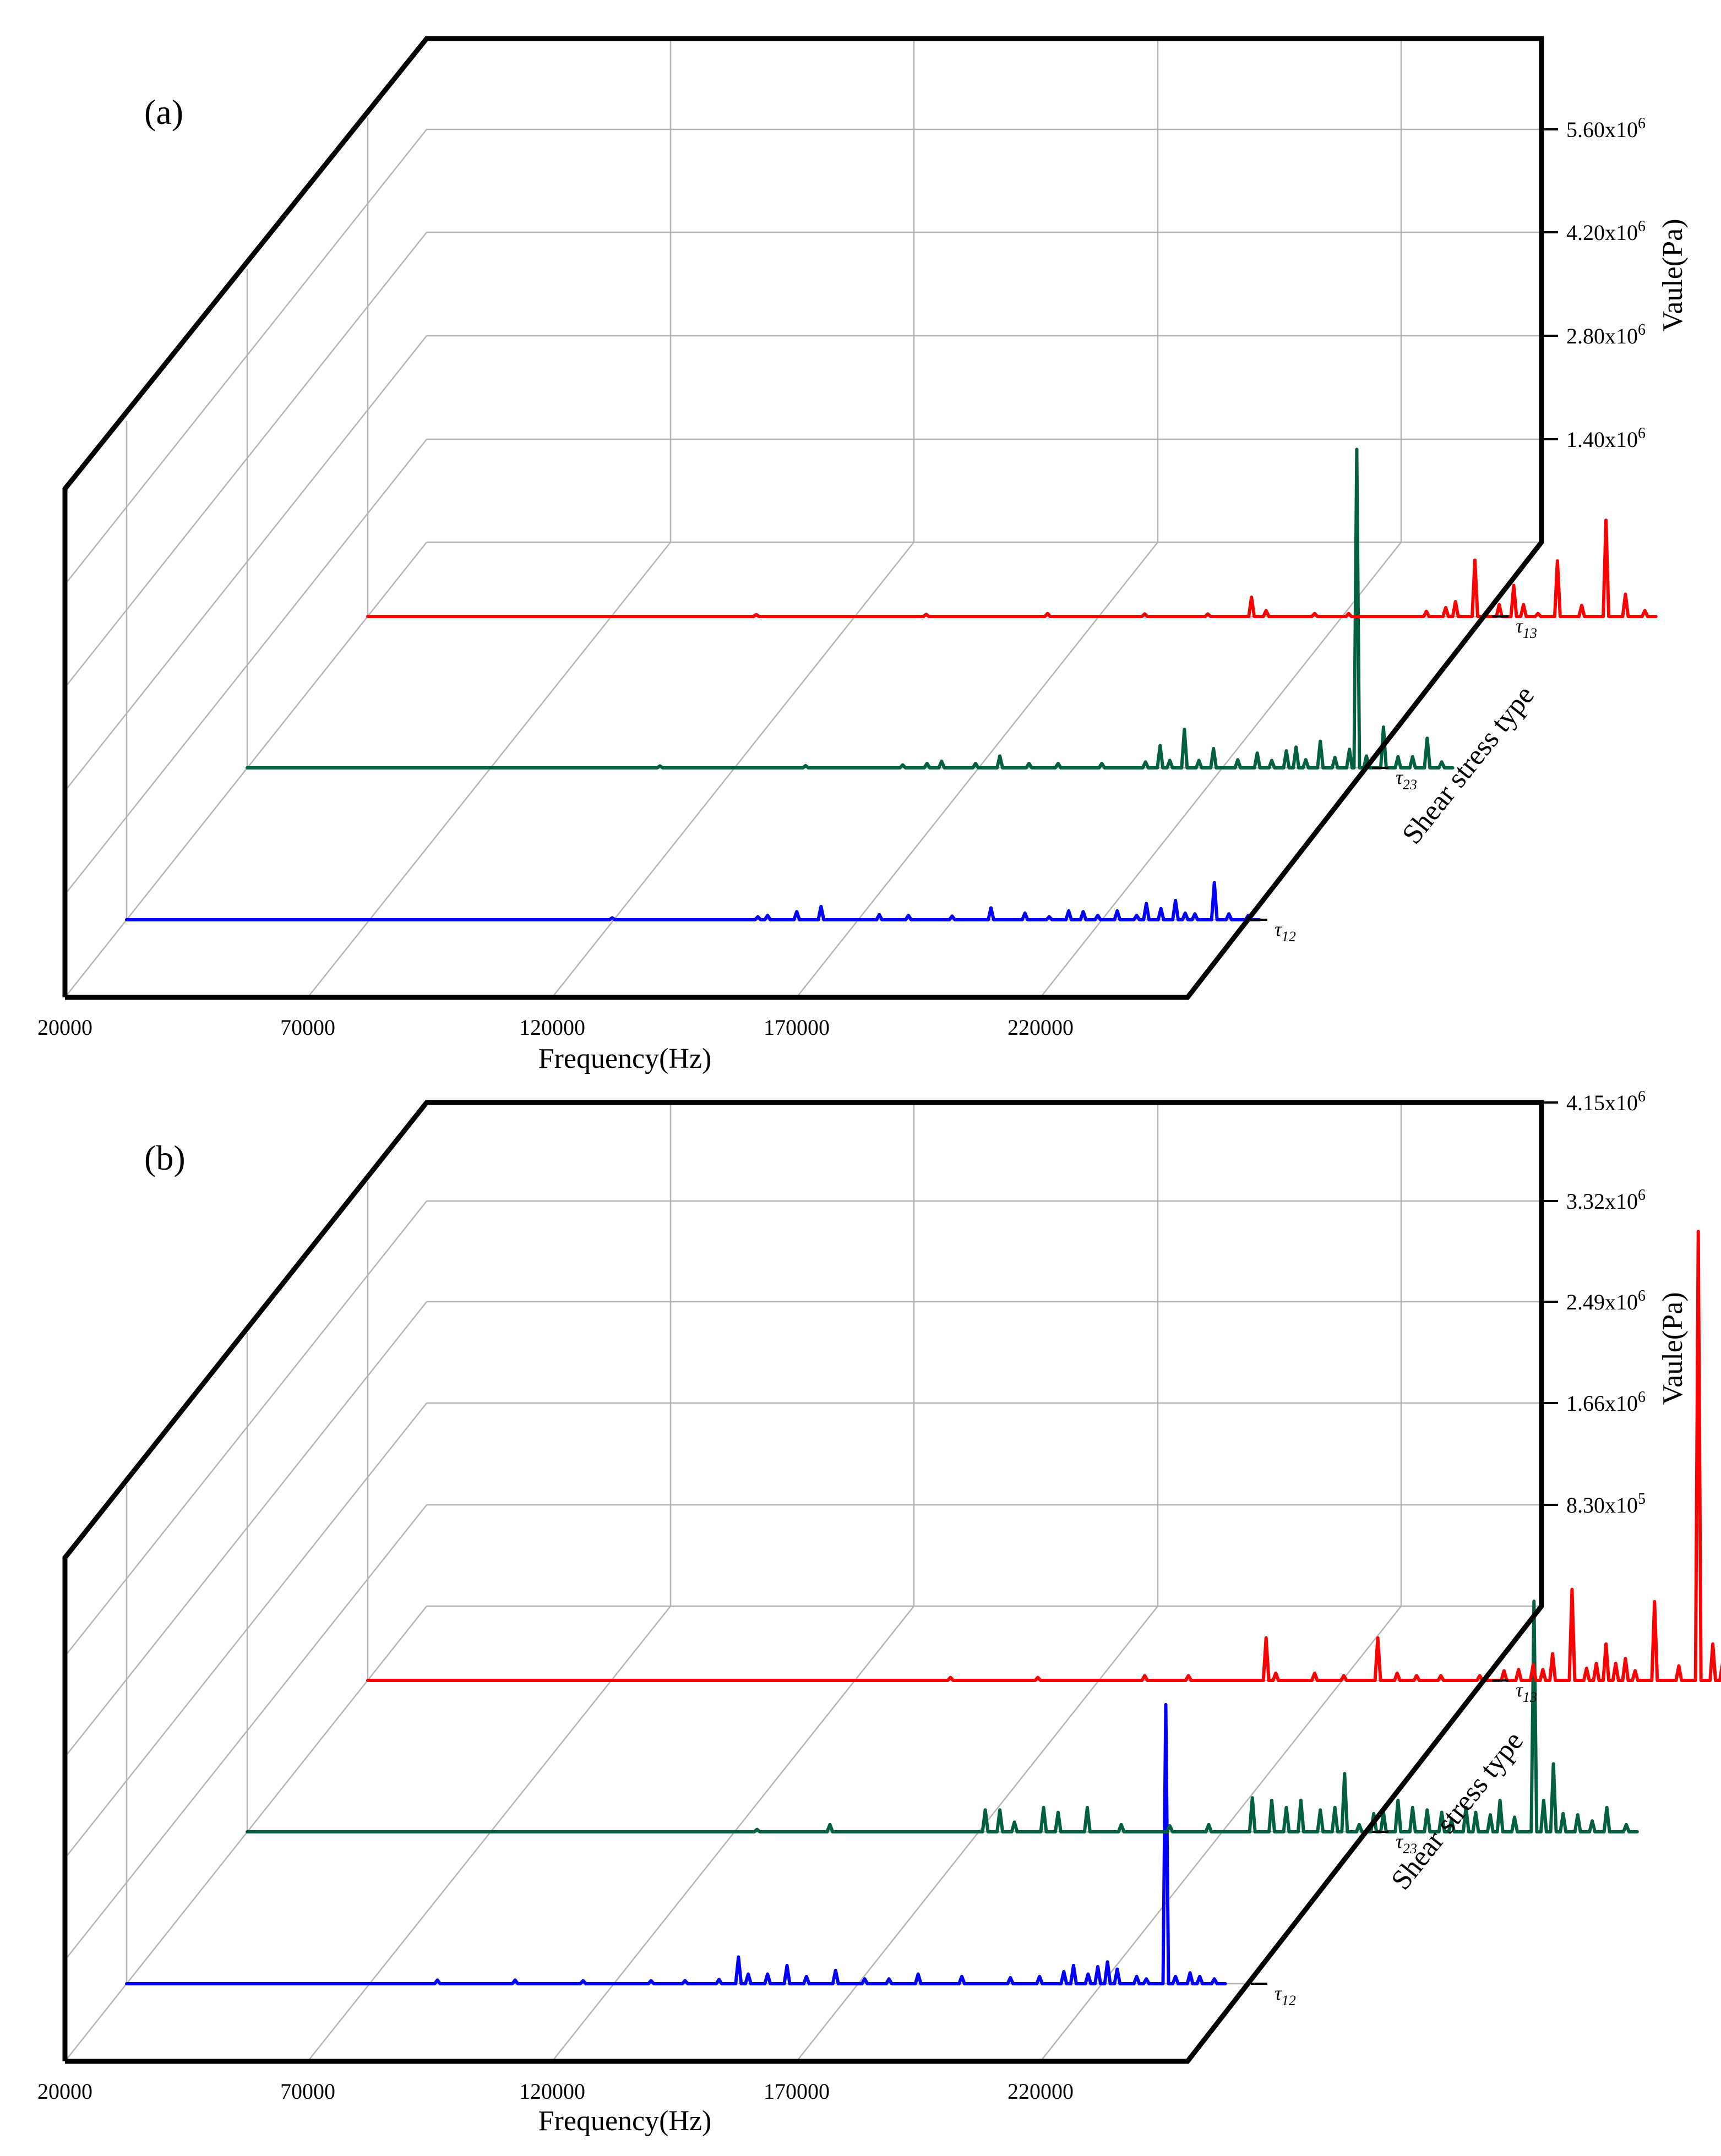  I want to click on panel-b-x-tick-labels: 20000 70000 120000 170000 220000, so click(555, 2091).